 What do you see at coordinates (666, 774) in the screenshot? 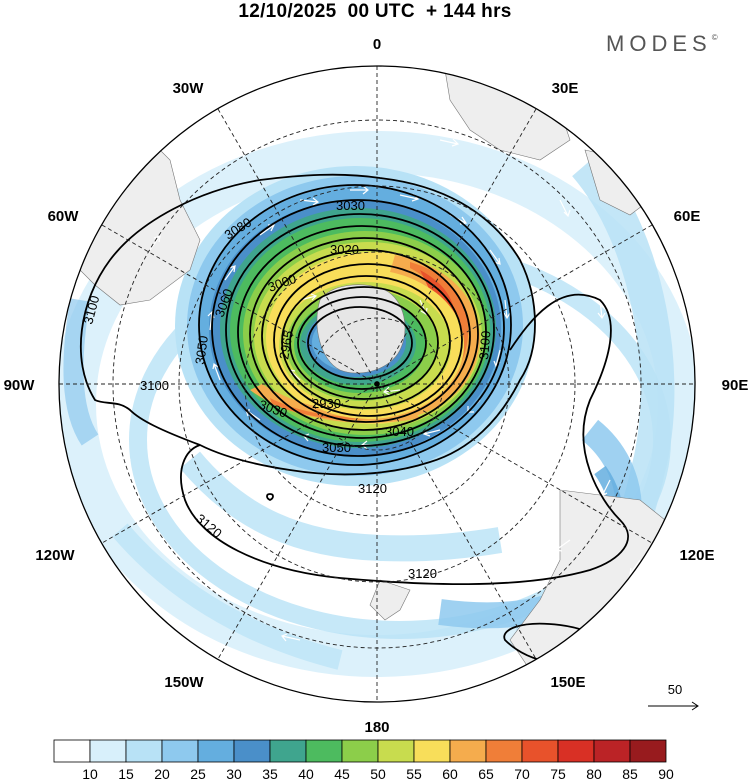
I see `colorbar-label: 90` at bounding box center [666, 774].